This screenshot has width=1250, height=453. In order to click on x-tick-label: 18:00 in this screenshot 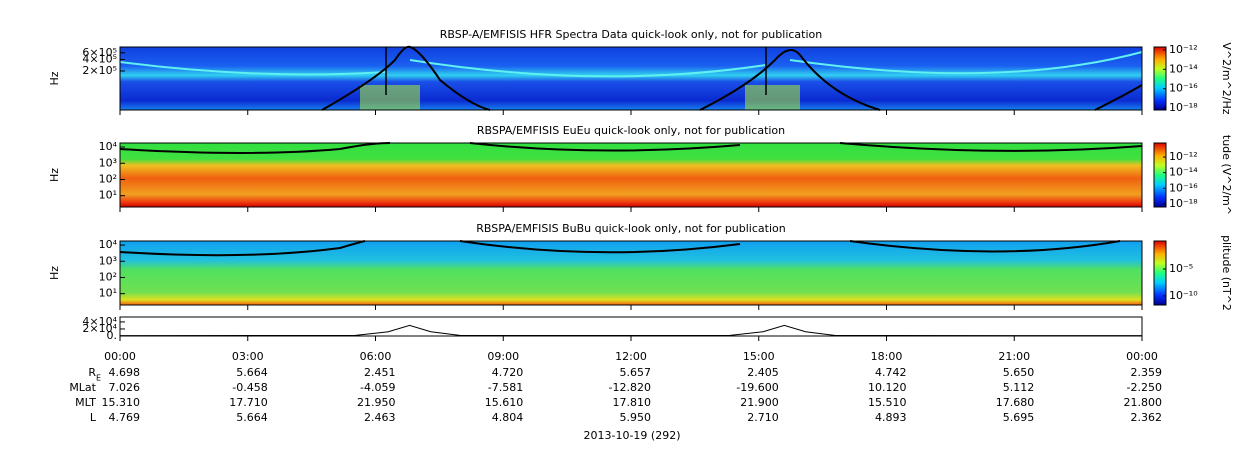, I will do `click(887, 356)`.